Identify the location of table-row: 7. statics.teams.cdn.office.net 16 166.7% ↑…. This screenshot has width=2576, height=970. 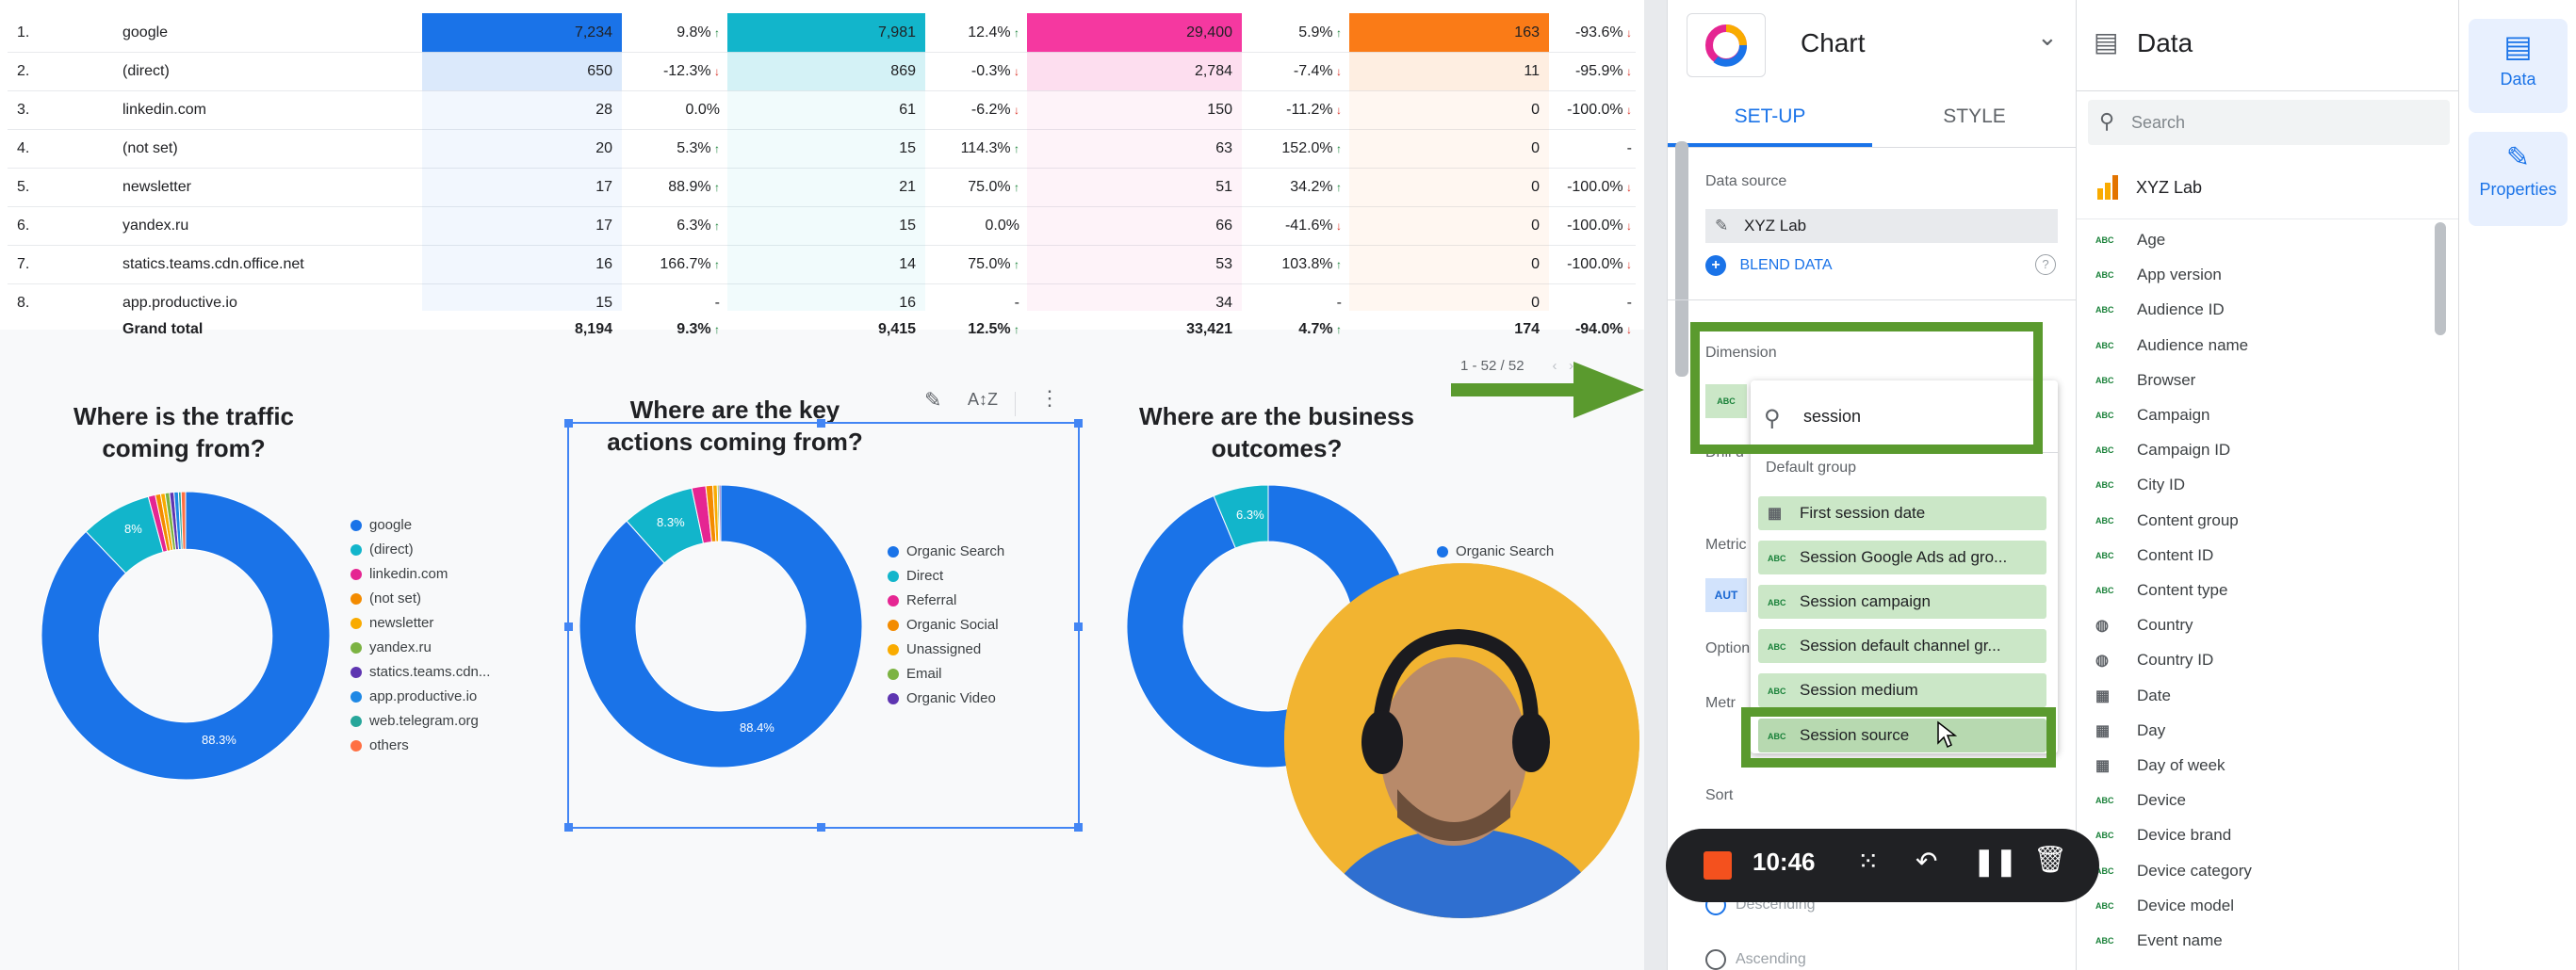
(822, 264).